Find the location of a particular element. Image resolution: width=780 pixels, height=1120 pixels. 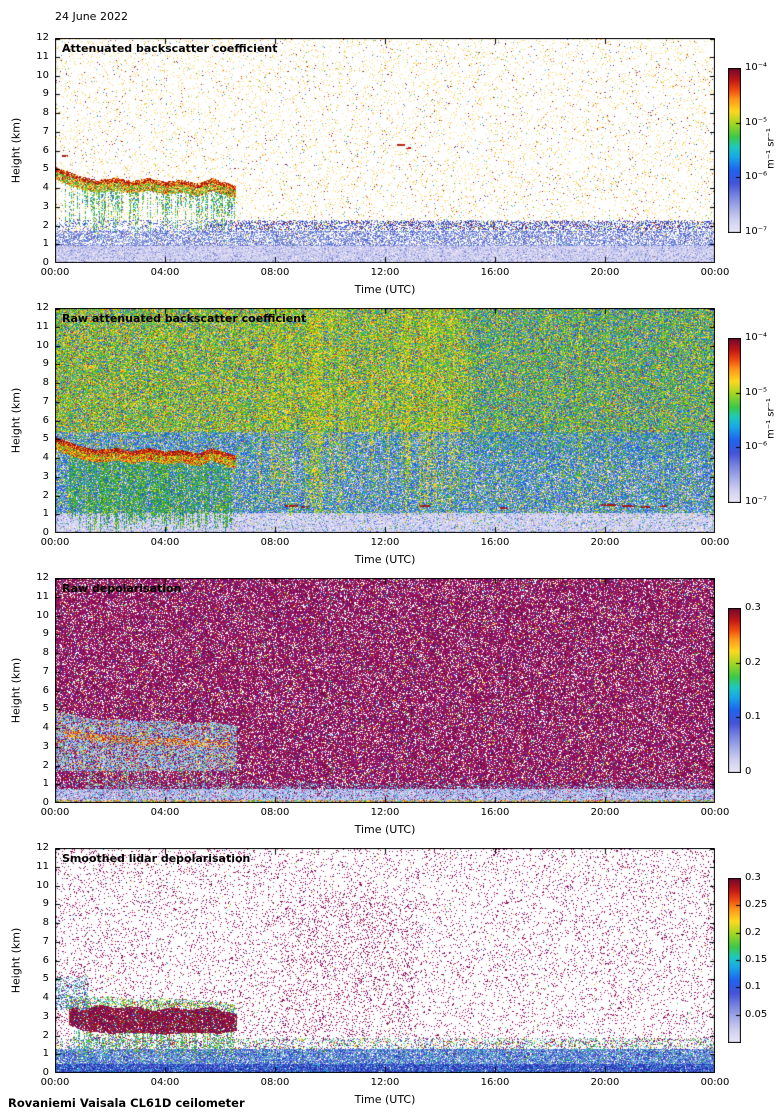

colorbar-tick-label: 0 is located at coordinates (748, 771).